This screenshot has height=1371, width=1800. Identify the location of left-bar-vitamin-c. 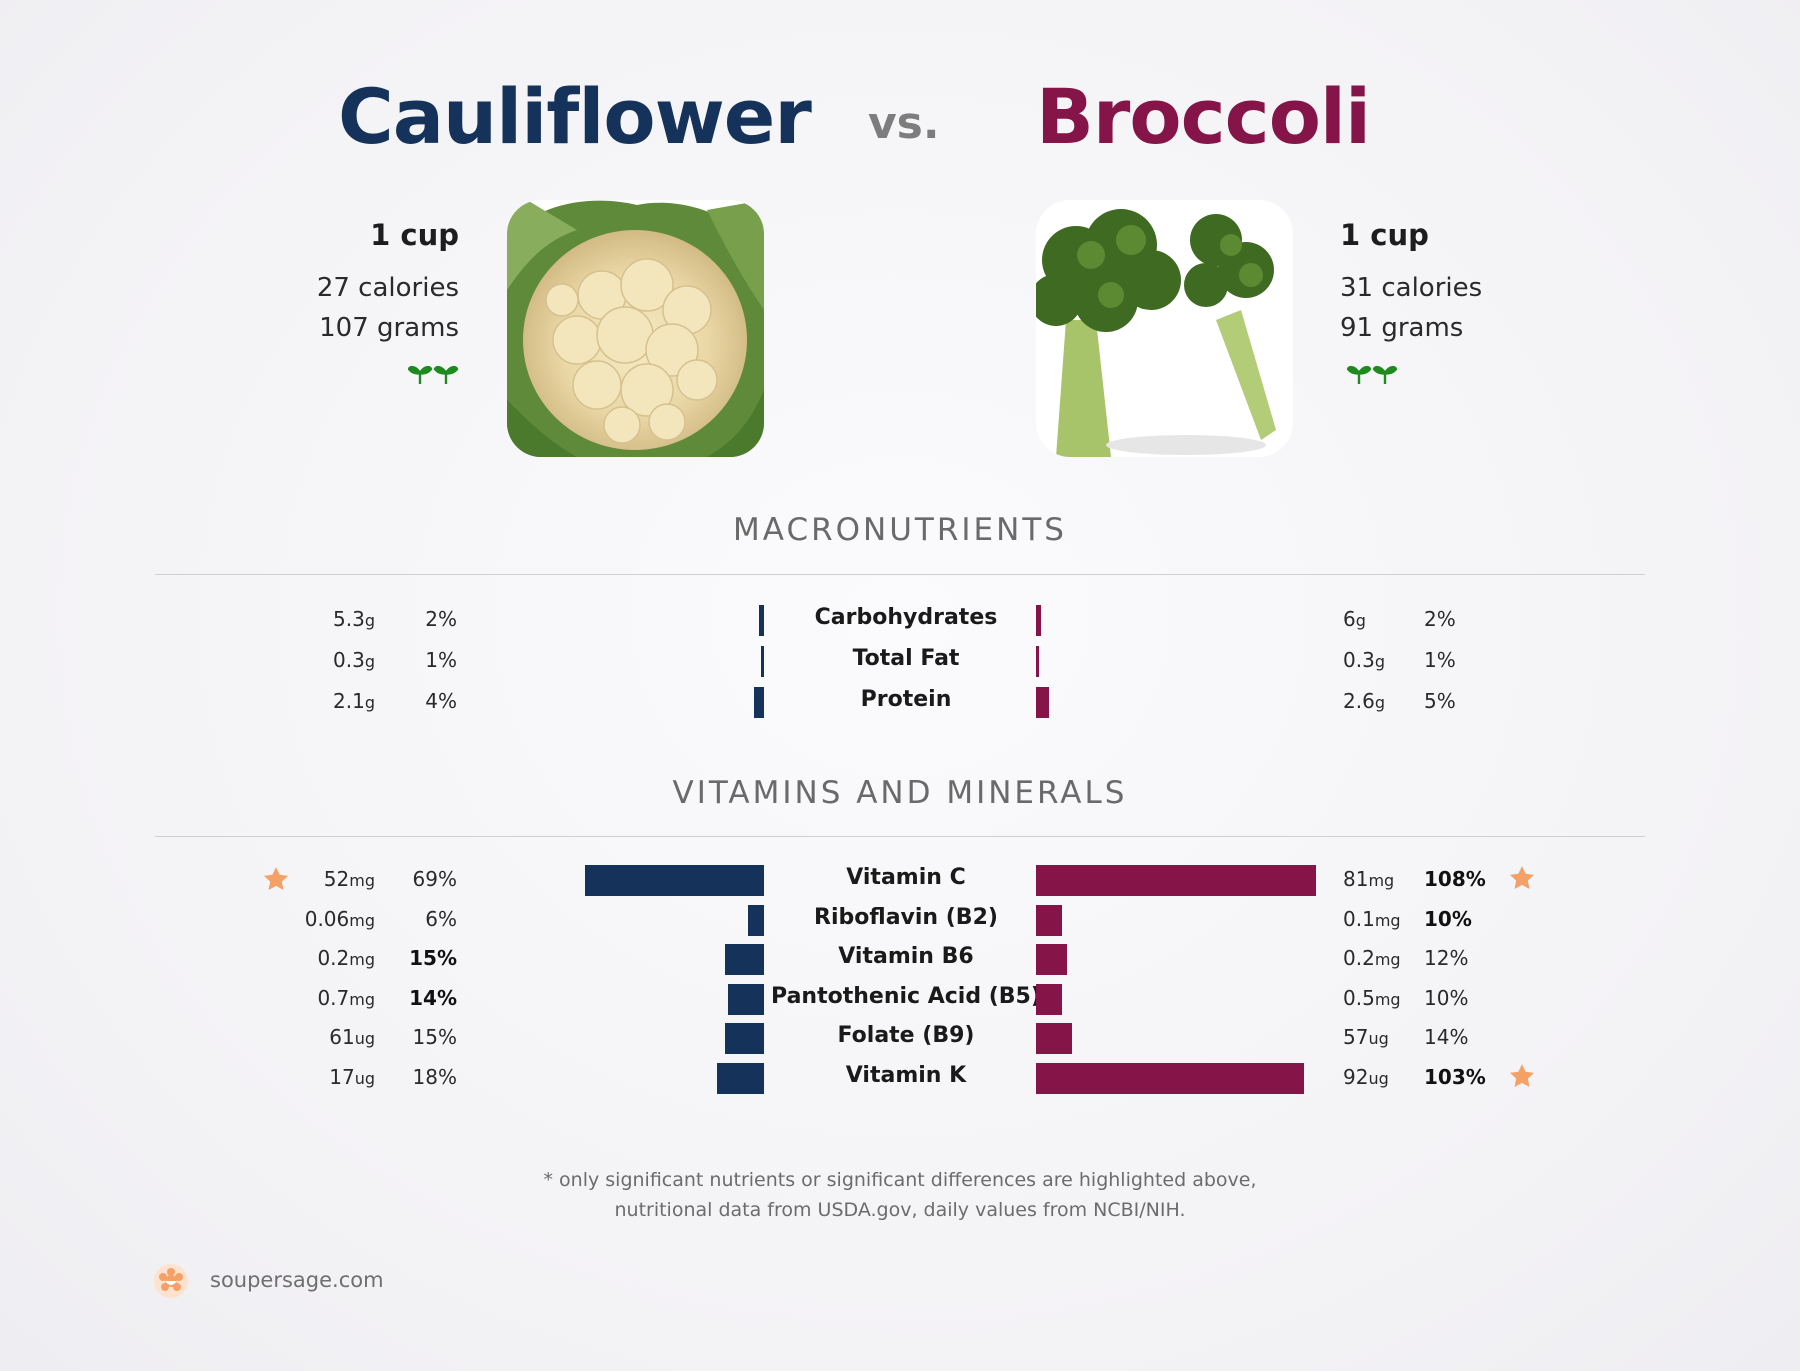
(674, 880).